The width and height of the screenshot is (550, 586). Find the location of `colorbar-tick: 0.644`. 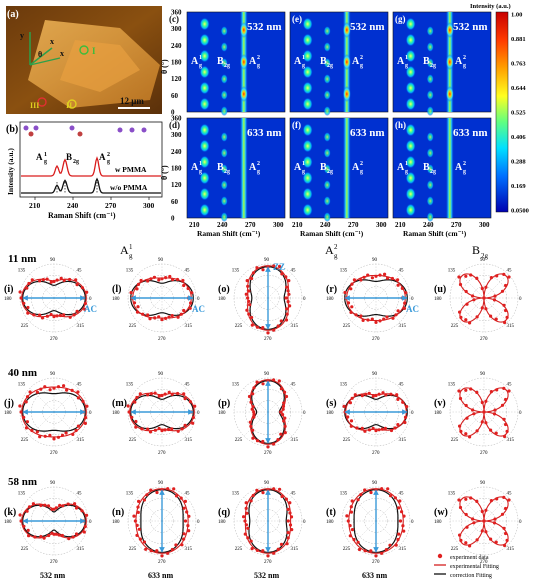

colorbar-tick: 0.644 is located at coordinates (518, 88).